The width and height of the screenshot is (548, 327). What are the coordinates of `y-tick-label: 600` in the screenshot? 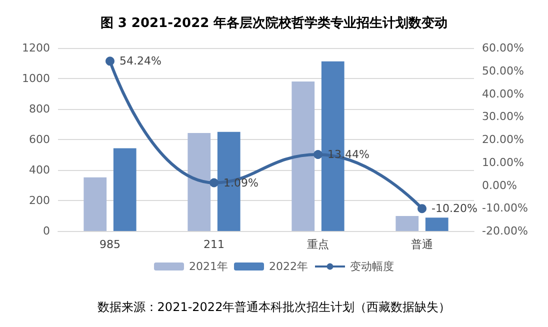 It's located at (39, 139).